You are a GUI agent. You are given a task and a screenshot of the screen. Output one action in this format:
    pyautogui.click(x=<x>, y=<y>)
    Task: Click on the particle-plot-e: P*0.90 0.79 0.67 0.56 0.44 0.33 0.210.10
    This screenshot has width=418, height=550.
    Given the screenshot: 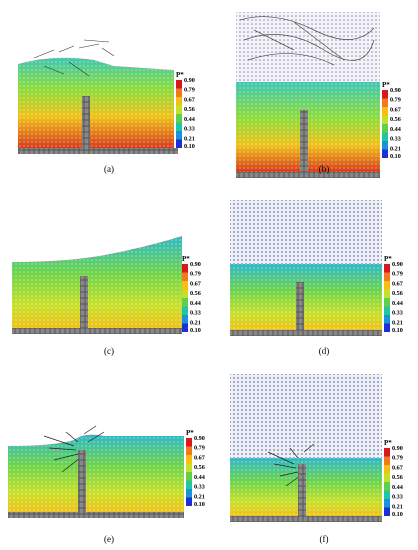 What is the action you would take?
    pyautogui.click(x=106, y=471)
    